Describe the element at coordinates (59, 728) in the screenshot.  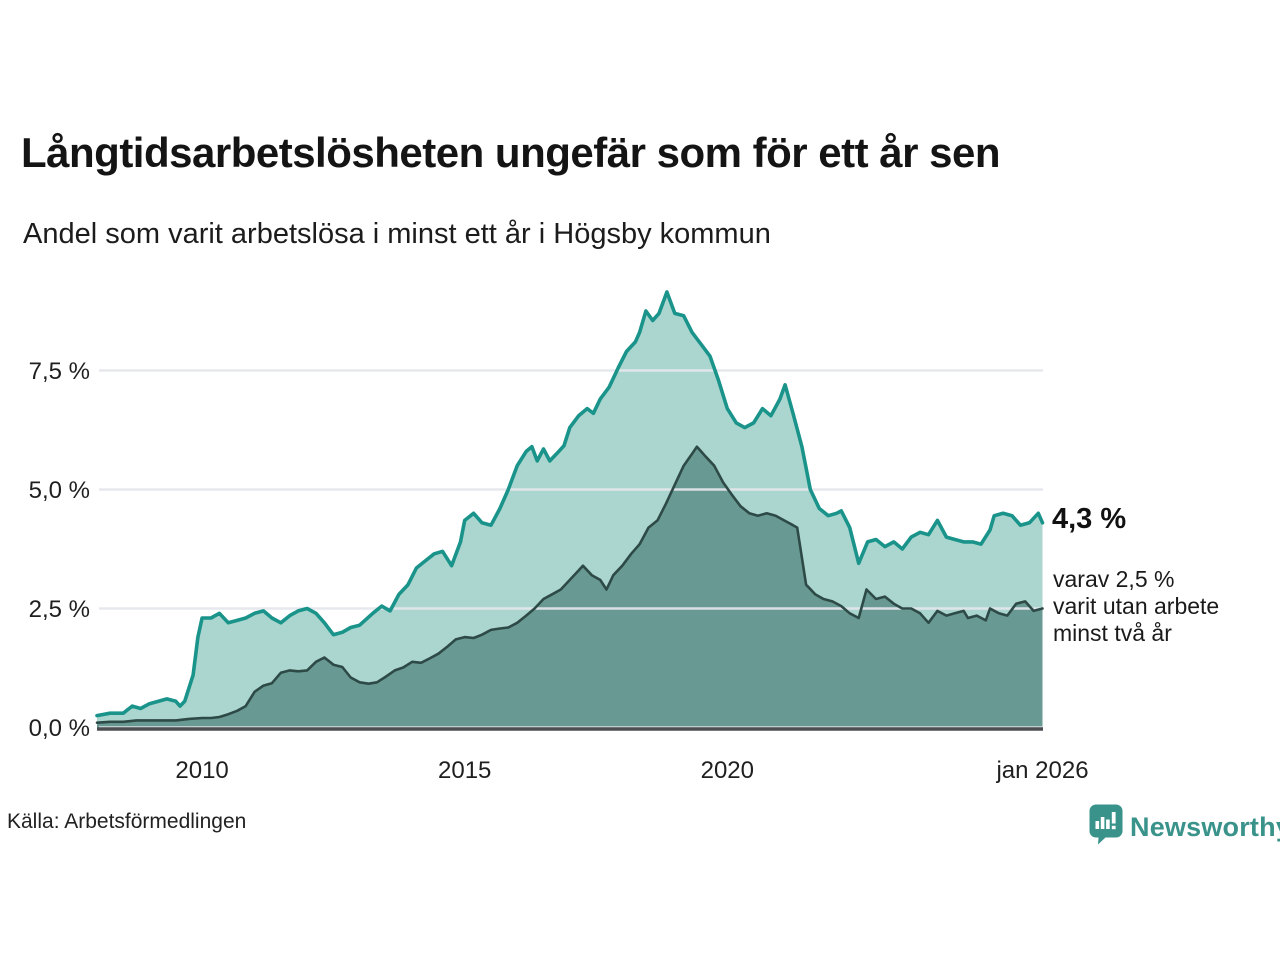
I see `y-tick-label: 0,0 %` at that location.